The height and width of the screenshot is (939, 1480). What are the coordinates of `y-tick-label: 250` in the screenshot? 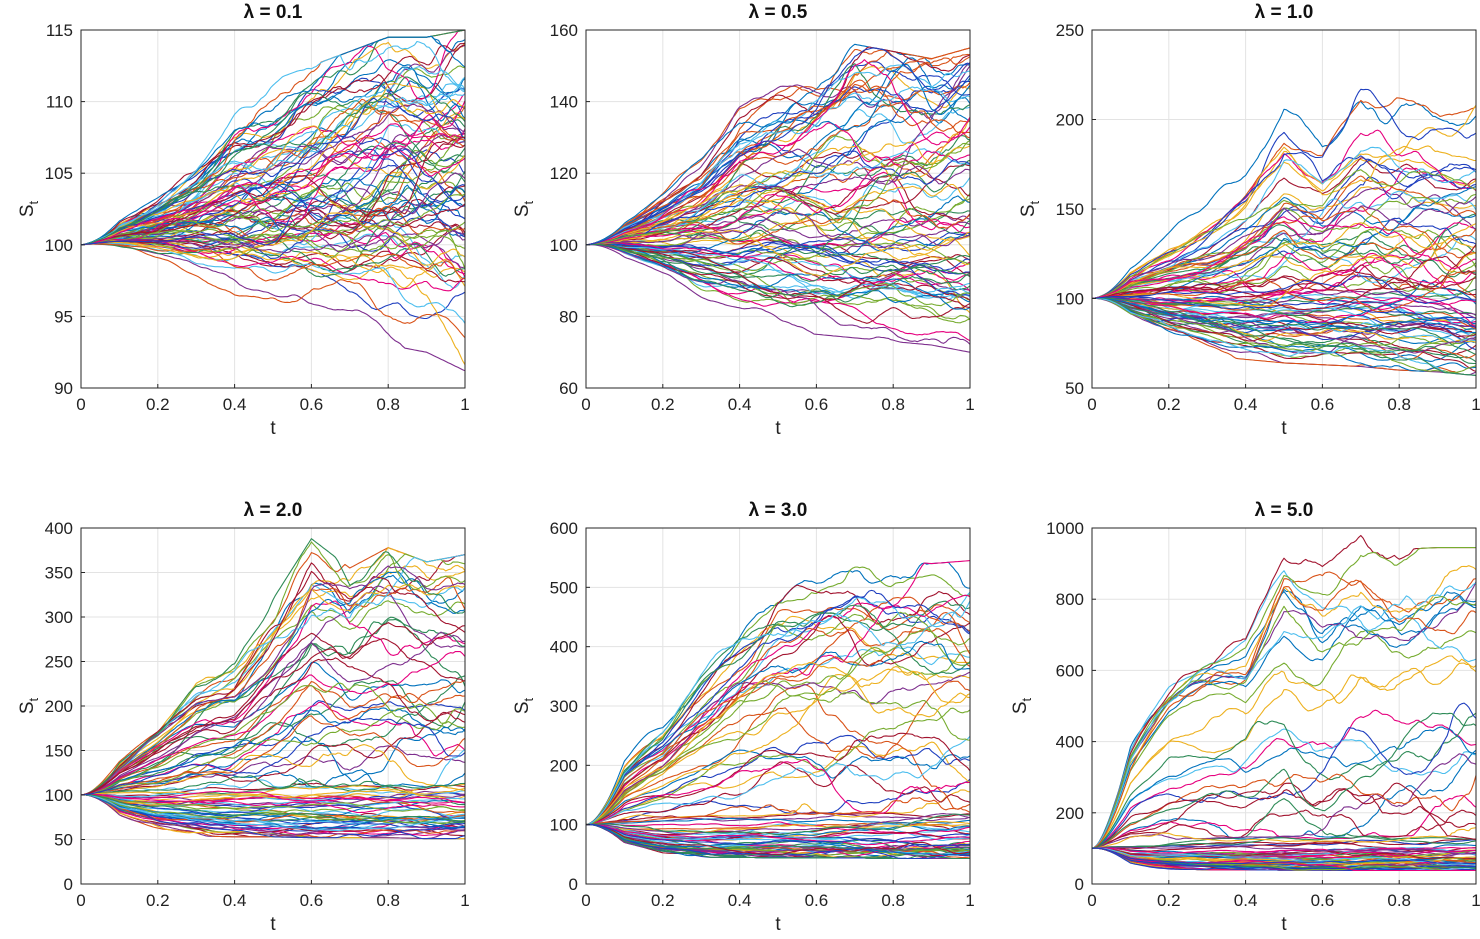 It's located at (1070, 30).